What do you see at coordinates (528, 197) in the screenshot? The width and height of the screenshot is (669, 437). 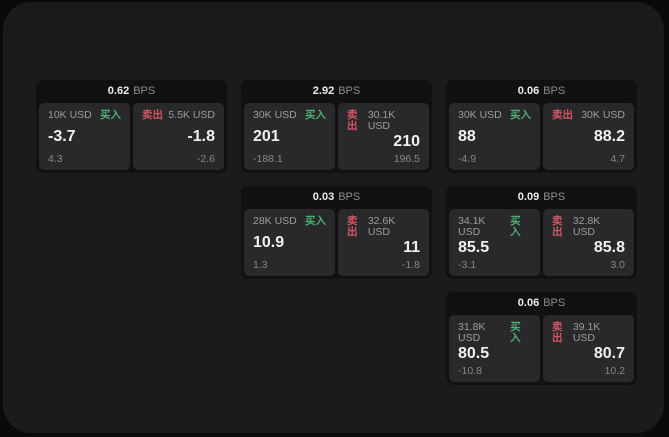 I see `bps-value: 0.09` at bounding box center [528, 197].